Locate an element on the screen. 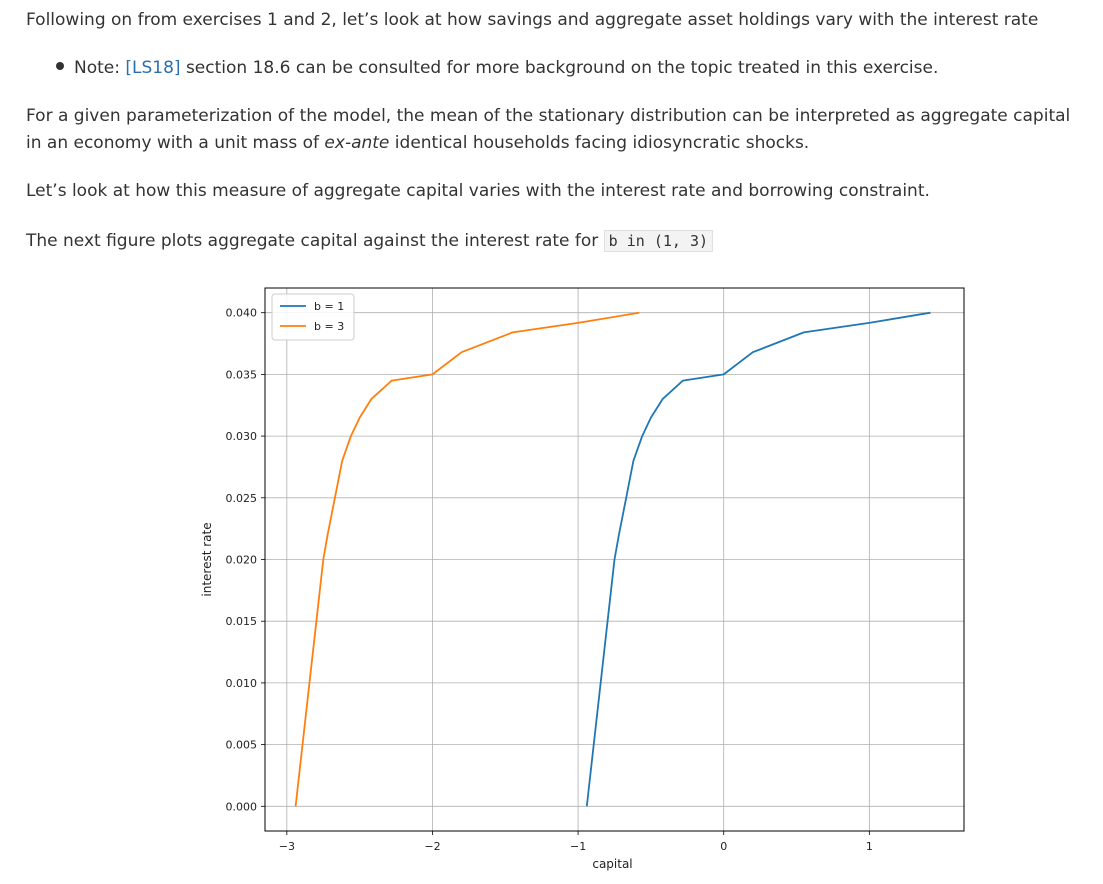  legend-label-b3: b = 3 is located at coordinates (329, 326).